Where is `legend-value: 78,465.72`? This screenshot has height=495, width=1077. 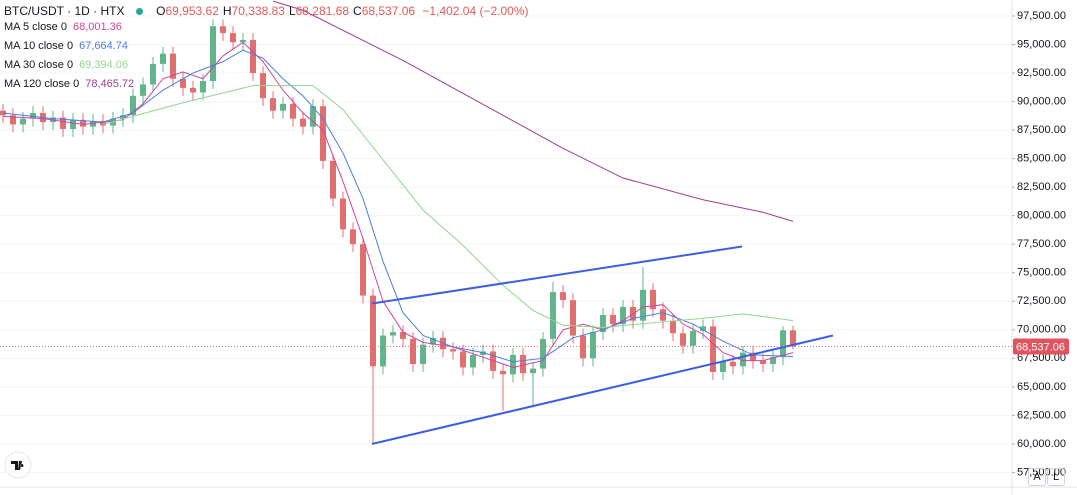
legend-value: 78,465.72 is located at coordinates (110, 84).